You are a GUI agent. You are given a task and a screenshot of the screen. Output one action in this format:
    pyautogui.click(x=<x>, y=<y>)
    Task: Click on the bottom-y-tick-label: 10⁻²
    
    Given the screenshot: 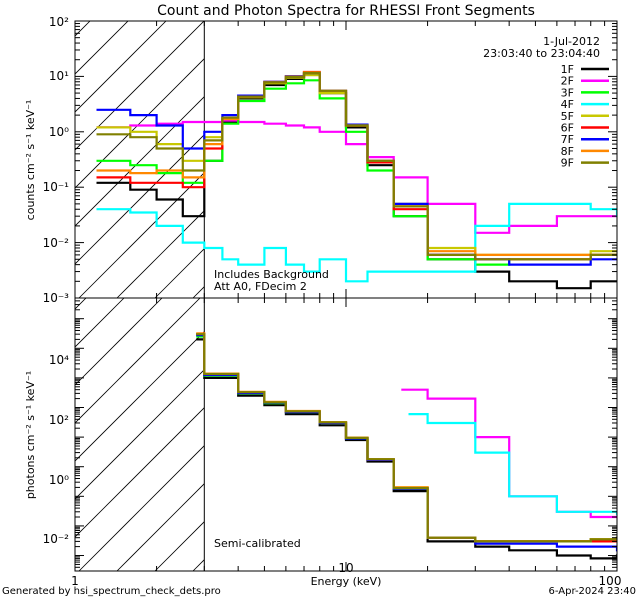 What is the action you would take?
    pyautogui.click(x=56, y=539)
    